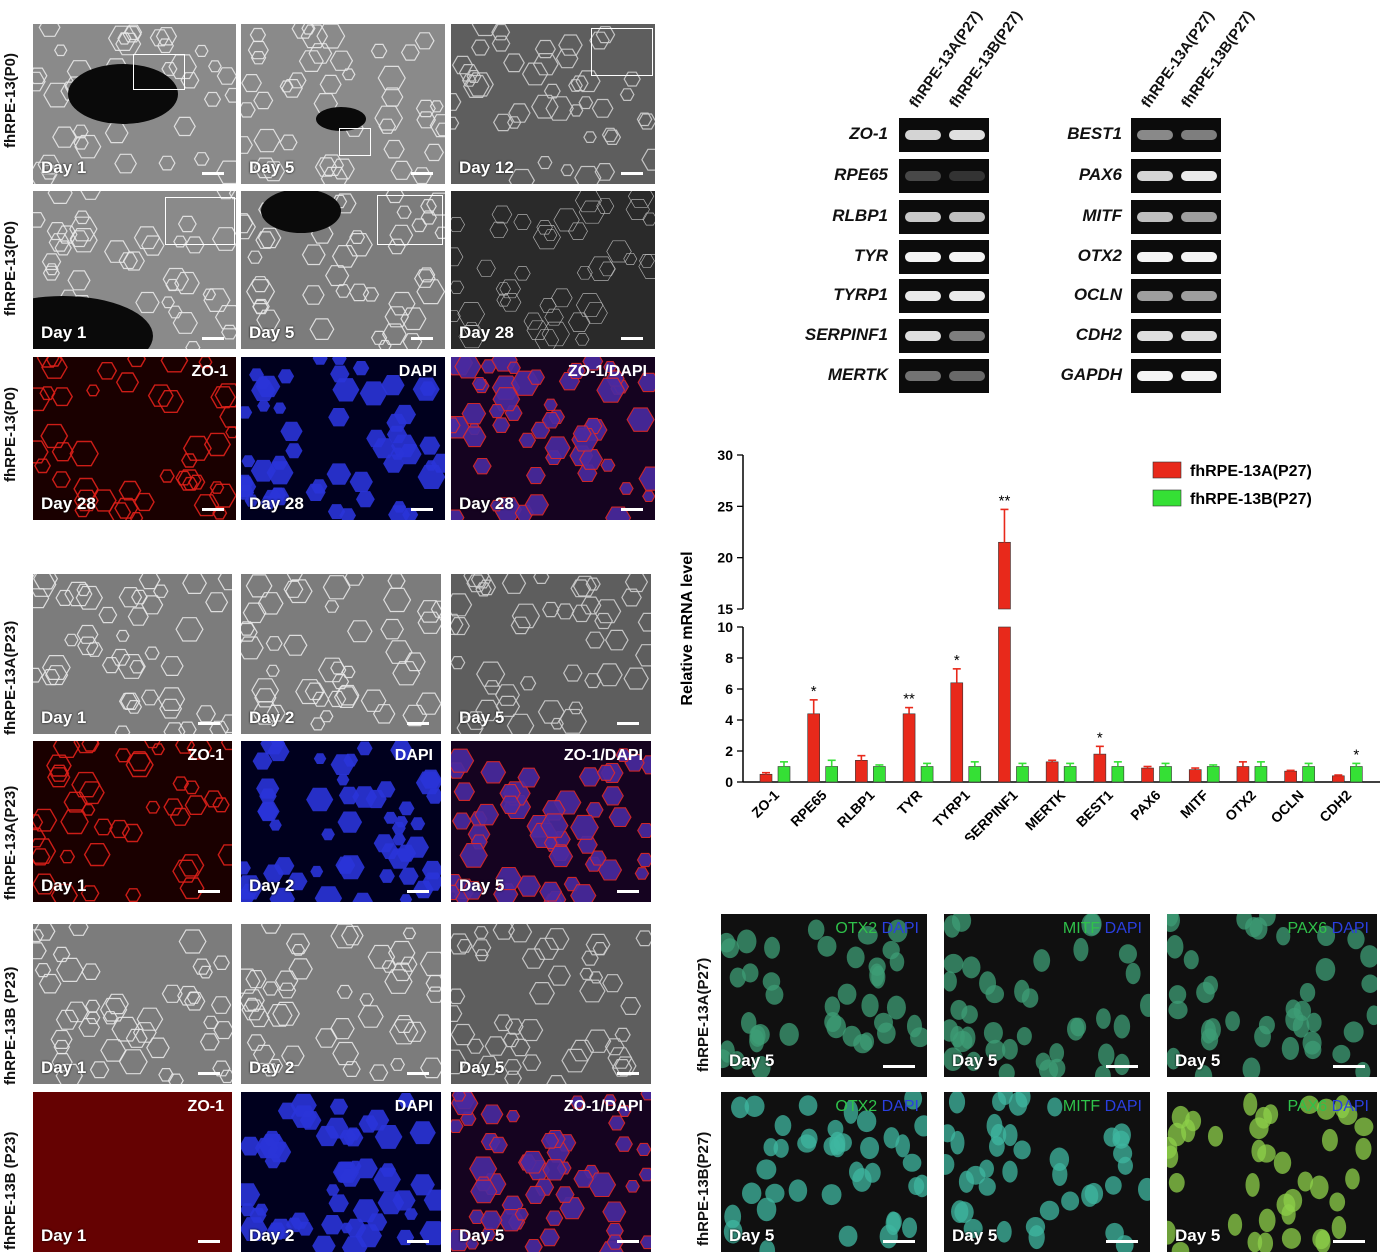 The width and height of the screenshot is (1387, 1254). Describe the element at coordinates (1102, 929) in the screenshot. I see `marker-label: MITF DAPI` at that location.